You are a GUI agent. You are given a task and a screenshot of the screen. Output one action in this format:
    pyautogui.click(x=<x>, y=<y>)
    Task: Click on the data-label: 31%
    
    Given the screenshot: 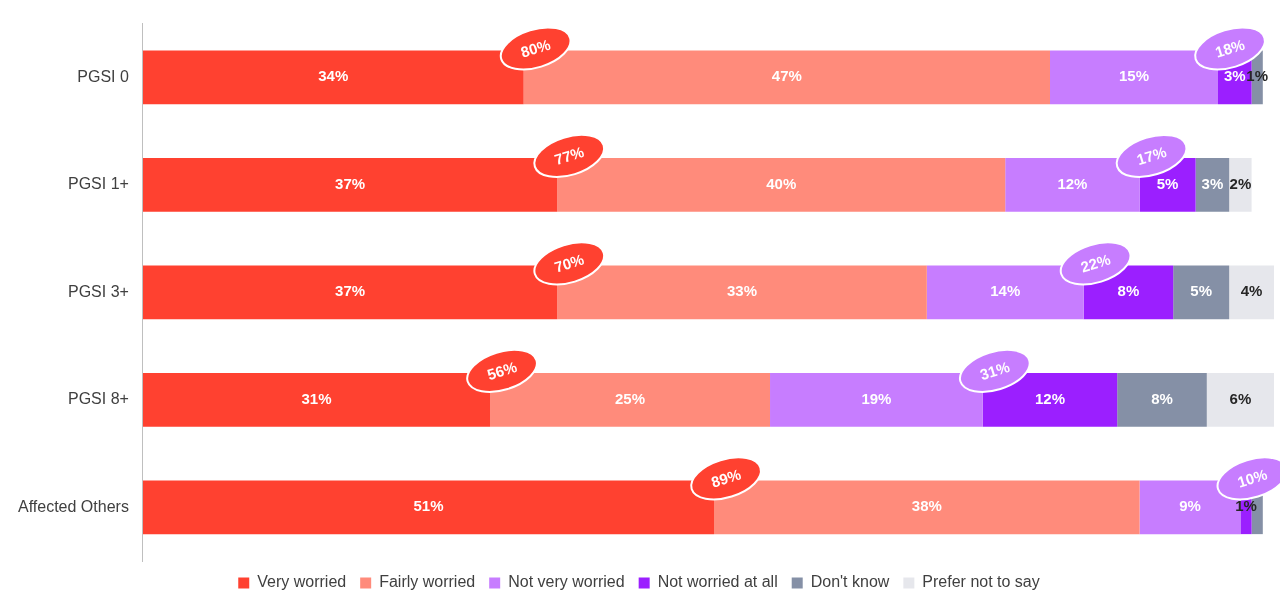 What is the action you would take?
    pyautogui.click(x=316, y=398)
    